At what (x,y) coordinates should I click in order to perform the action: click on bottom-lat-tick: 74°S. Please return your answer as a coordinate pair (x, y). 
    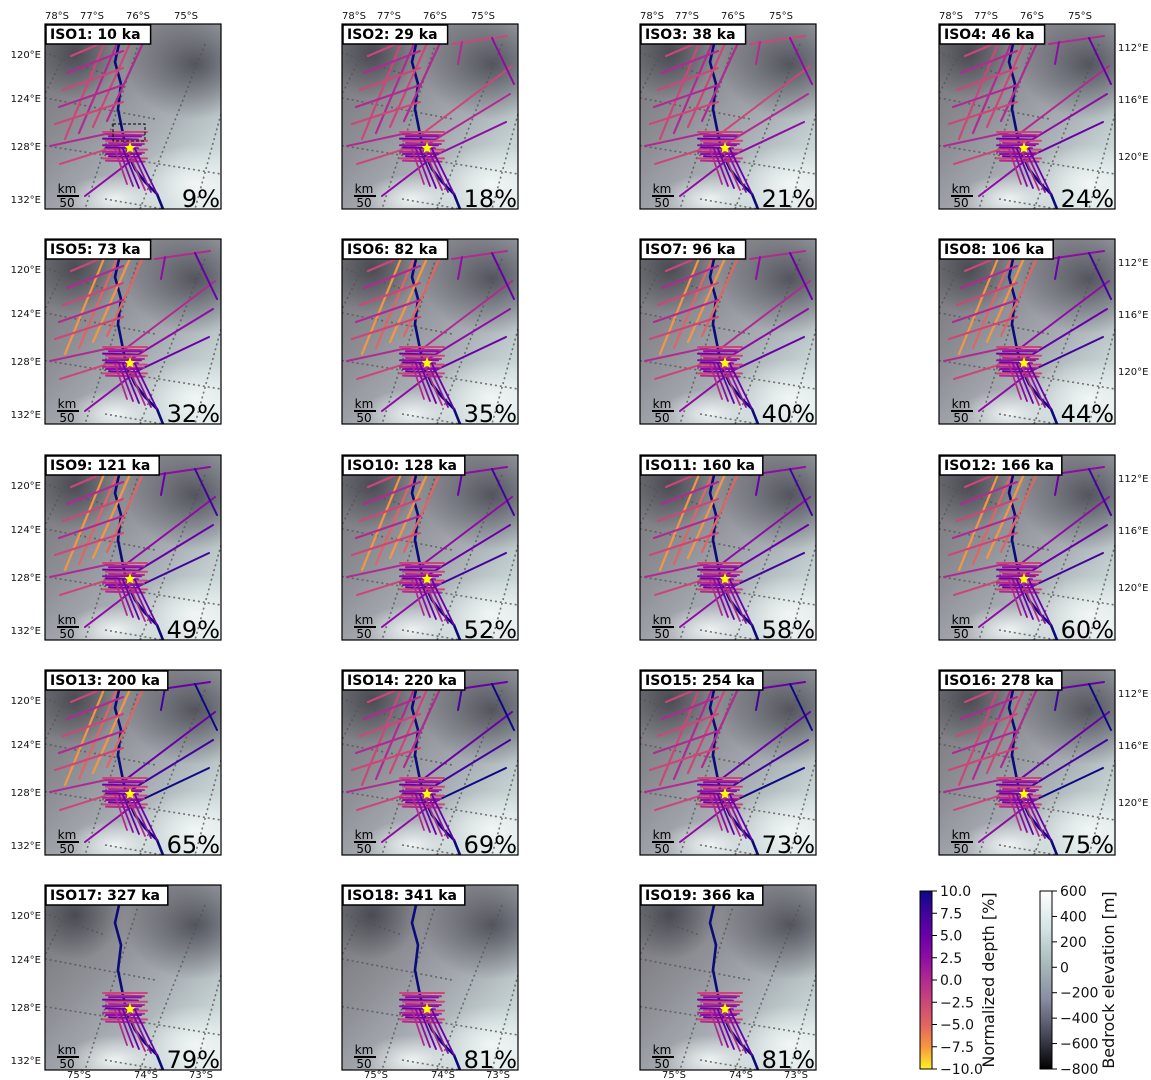
    Looking at the image, I should click on (443, 1075).